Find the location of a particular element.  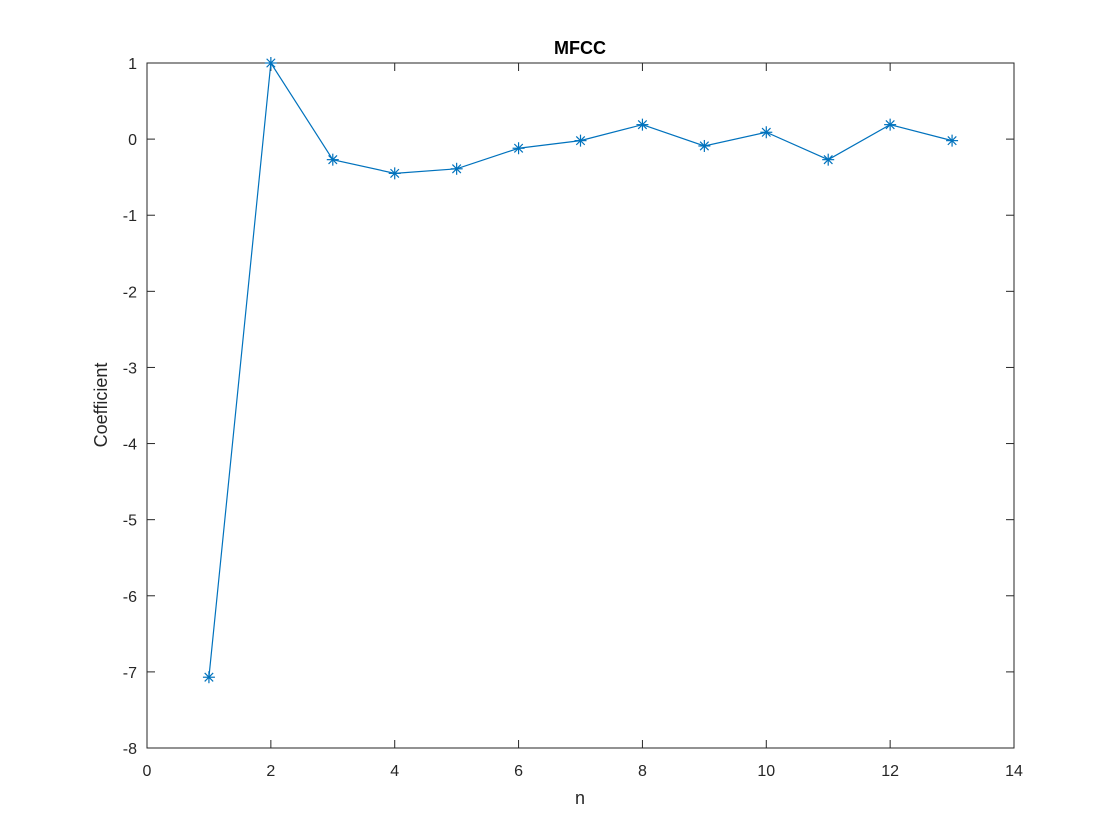

y-tick-label: -5 is located at coordinates (130, 521).